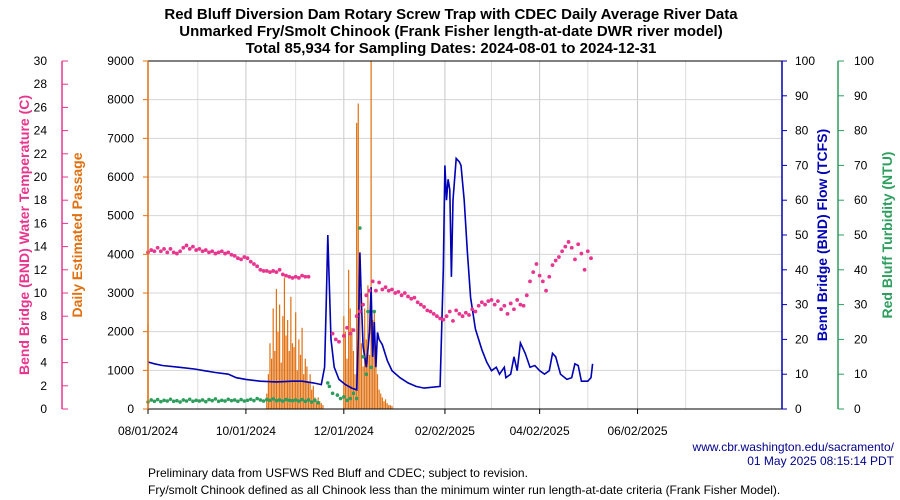 Image resolution: width=900 pixels, height=500 pixels. What do you see at coordinates (43, 339) in the screenshot?
I see `temperature-tick-label: 6` at bounding box center [43, 339].